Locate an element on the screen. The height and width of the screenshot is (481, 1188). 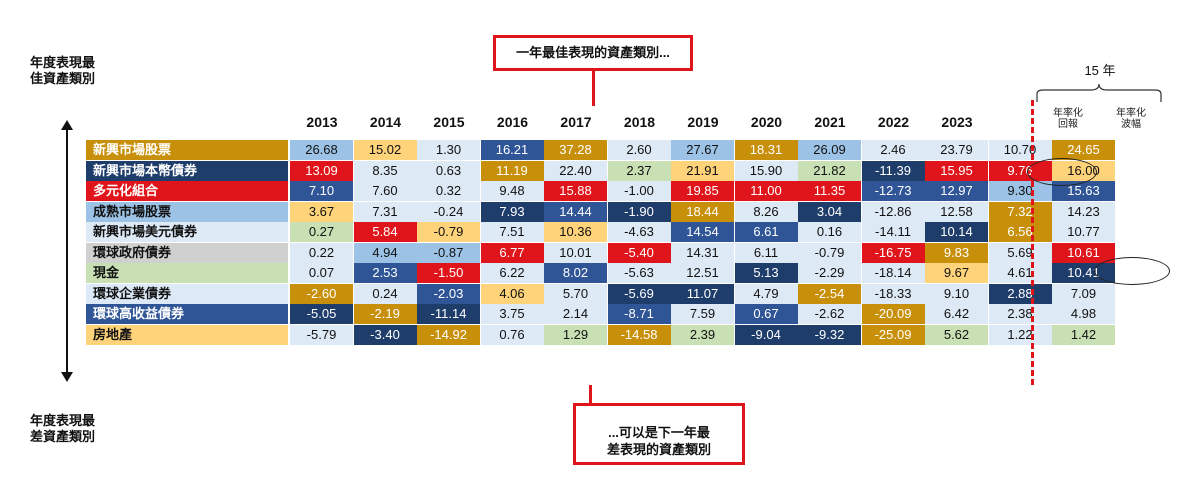
heatmap-cell: -4.63 is located at coordinates (639, 232).